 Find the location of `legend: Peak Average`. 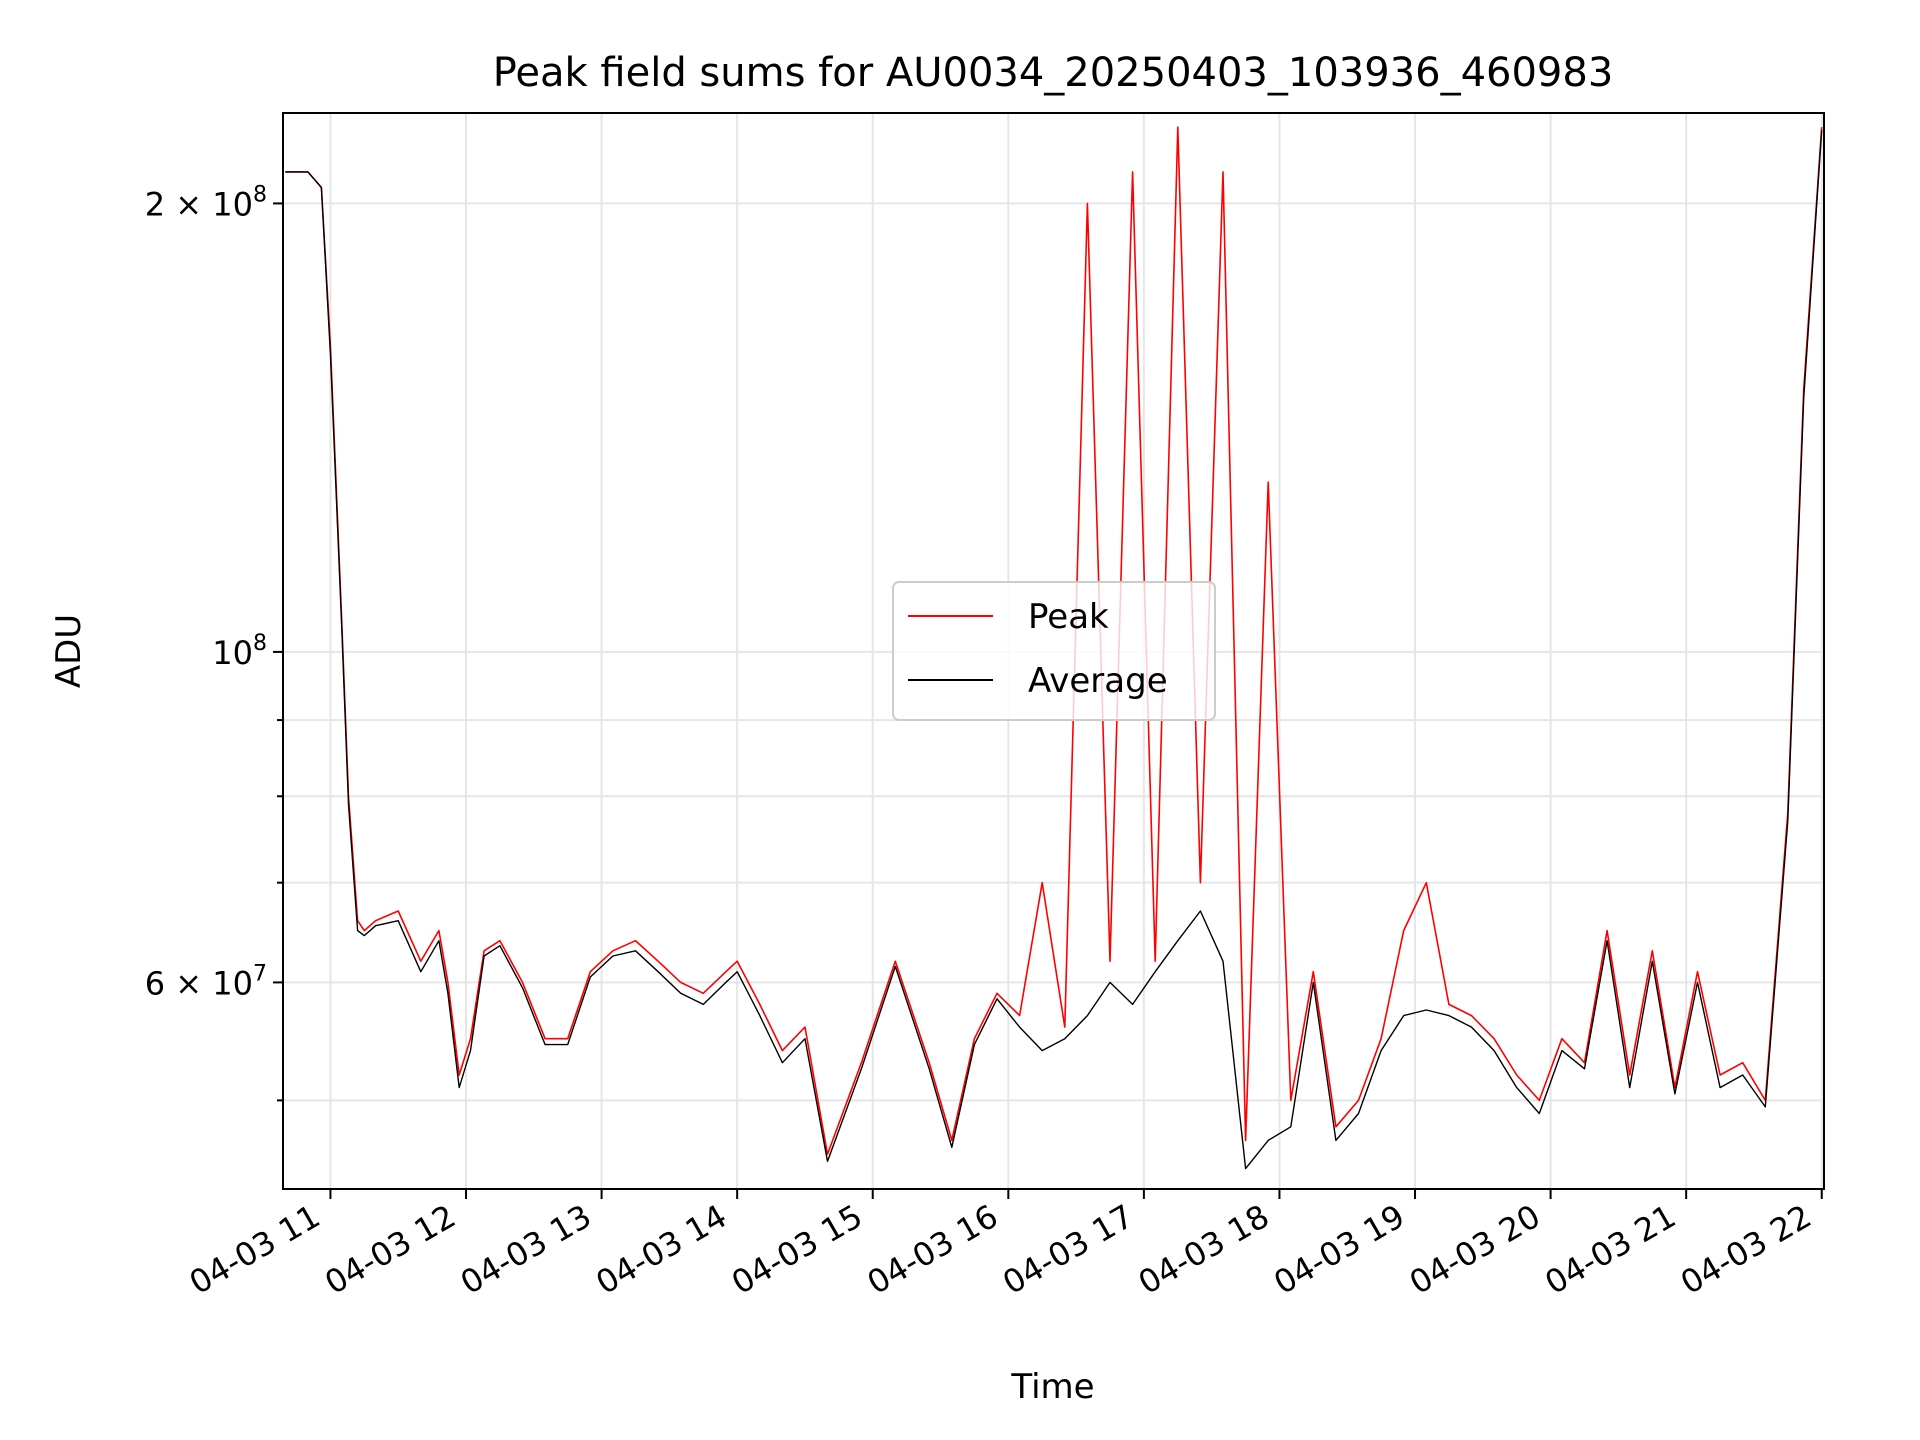

legend: Peak Average is located at coordinates (1054, 651).